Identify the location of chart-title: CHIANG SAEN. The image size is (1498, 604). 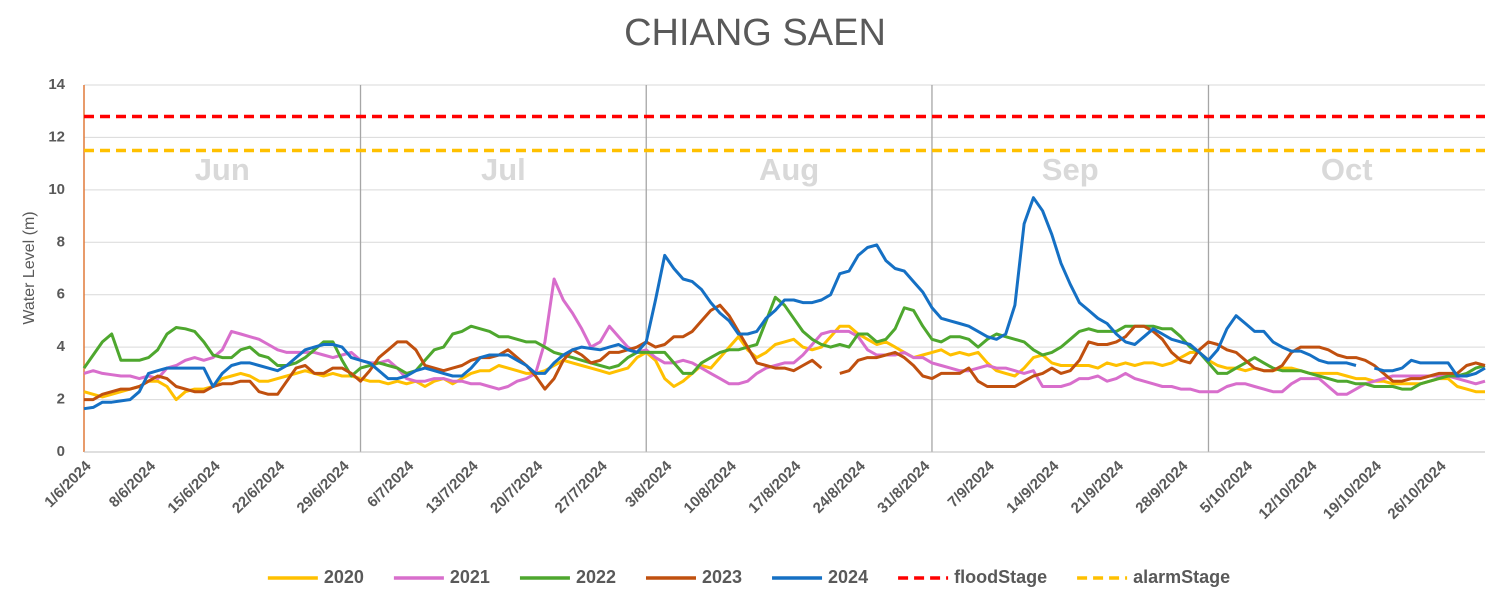
(755, 33).